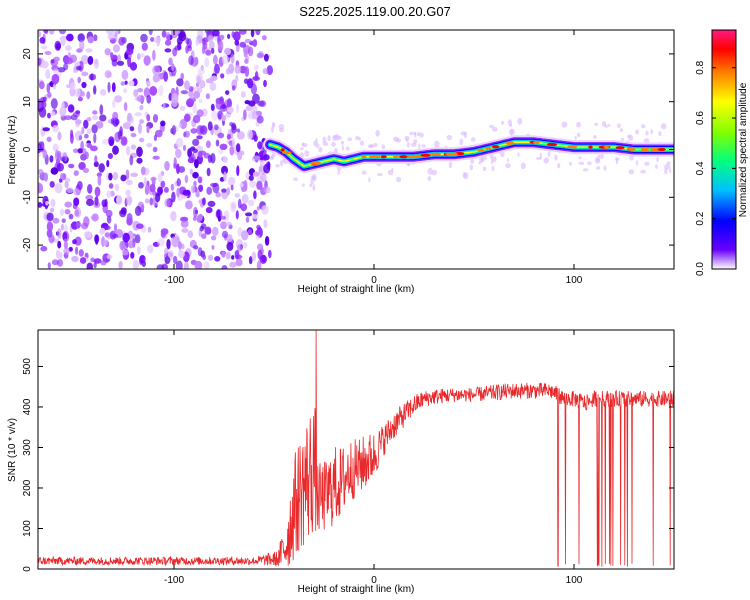 This screenshot has height=600, width=750. Describe the element at coordinates (700, 67) in the screenshot. I see `colorbar-tick-label: 0.8` at that location.